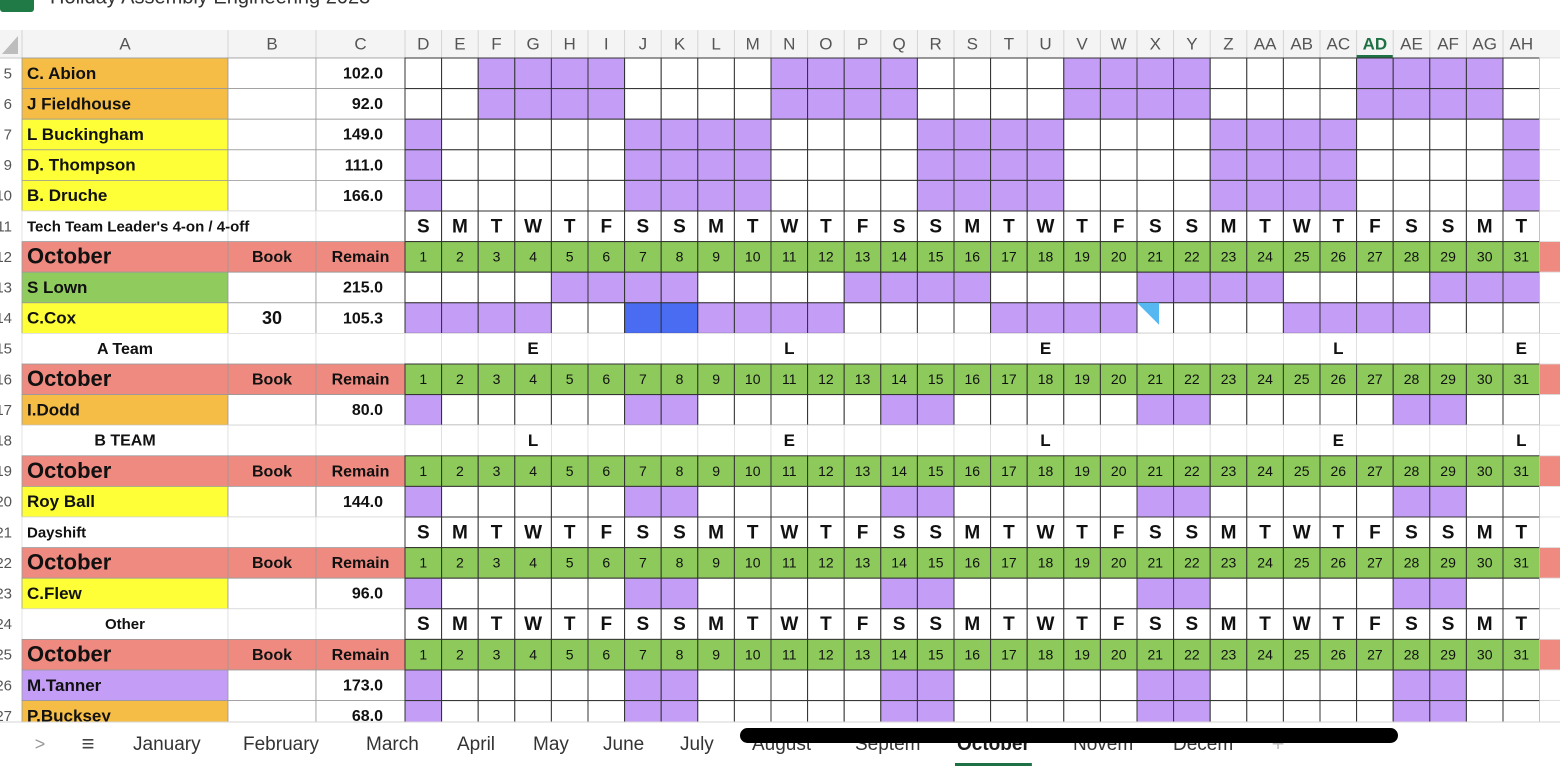 This screenshot has width=1560, height=767. Describe the element at coordinates (532, 43) in the screenshot. I see `column-header: G` at that location.